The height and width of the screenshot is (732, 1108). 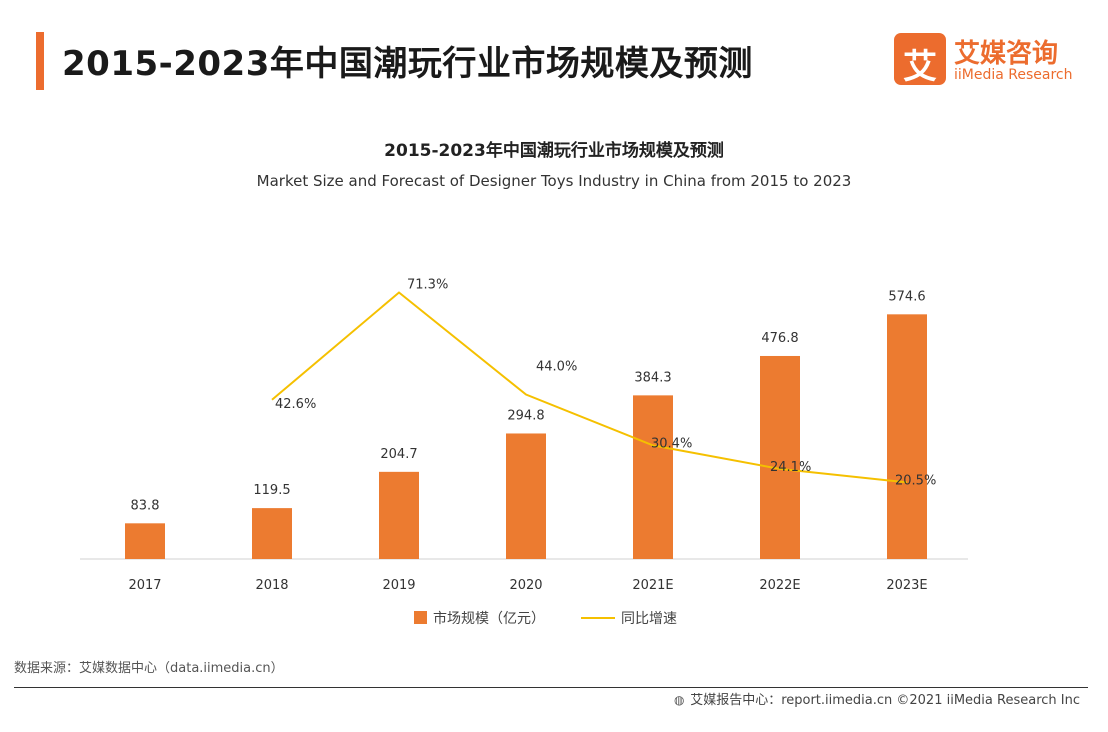 What do you see at coordinates (671, 443) in the screenshot?
I see `growth-value-label: 30.4%` at bounding box center [671, 443].